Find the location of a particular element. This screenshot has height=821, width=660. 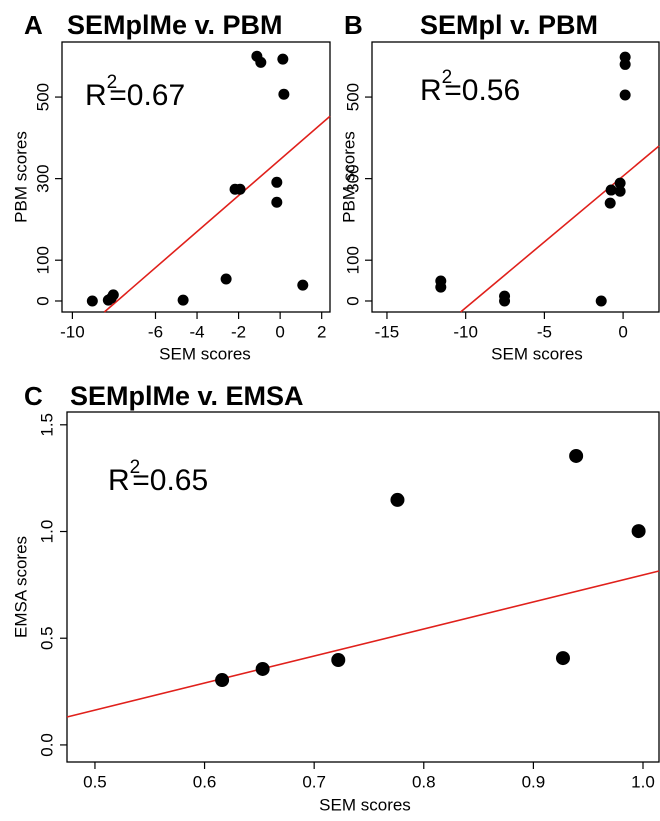

x-tick-label: -15 is located at coordinates (387, 331).